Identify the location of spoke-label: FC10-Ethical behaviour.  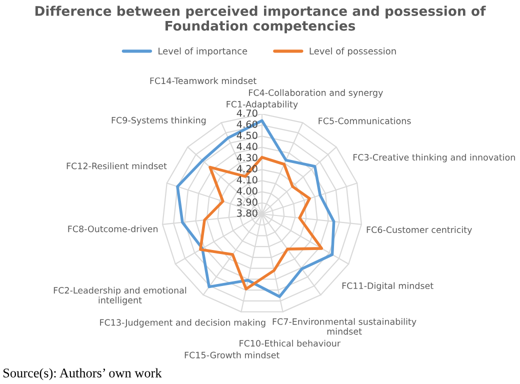
(290, 343).